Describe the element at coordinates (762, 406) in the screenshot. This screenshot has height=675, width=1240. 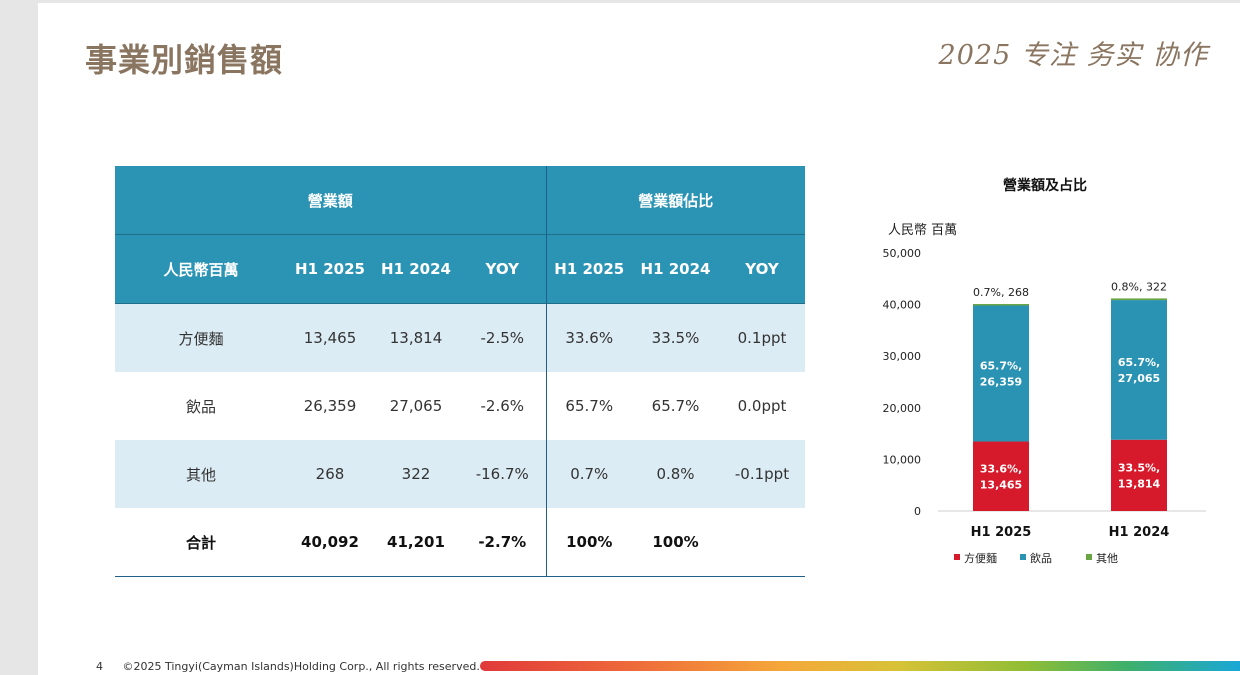
I see `table-cell: 0.0ppt` at that location.